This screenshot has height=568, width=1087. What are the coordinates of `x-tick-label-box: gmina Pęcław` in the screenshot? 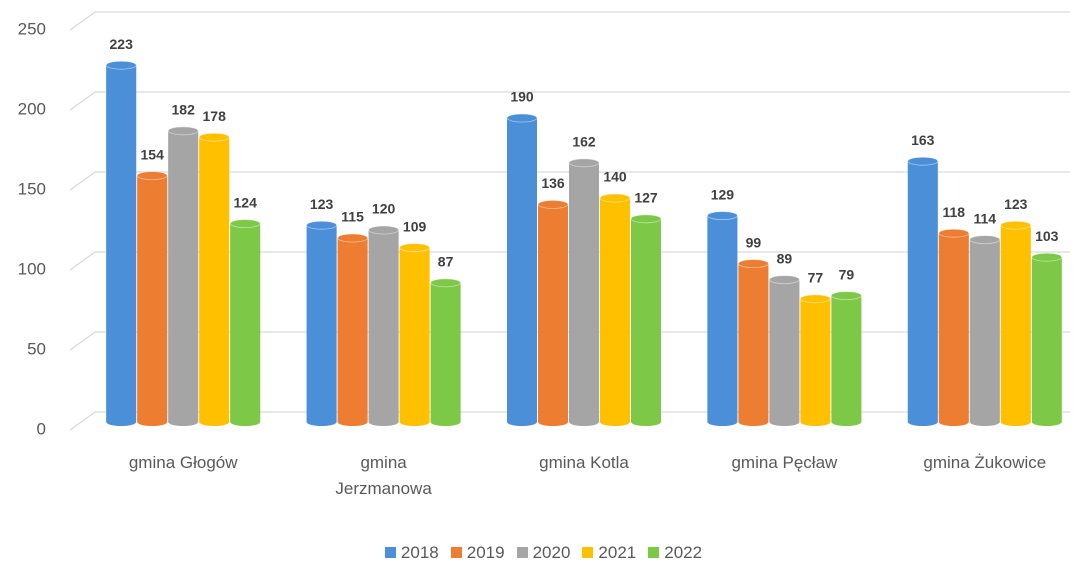 It's located at (784, 462).